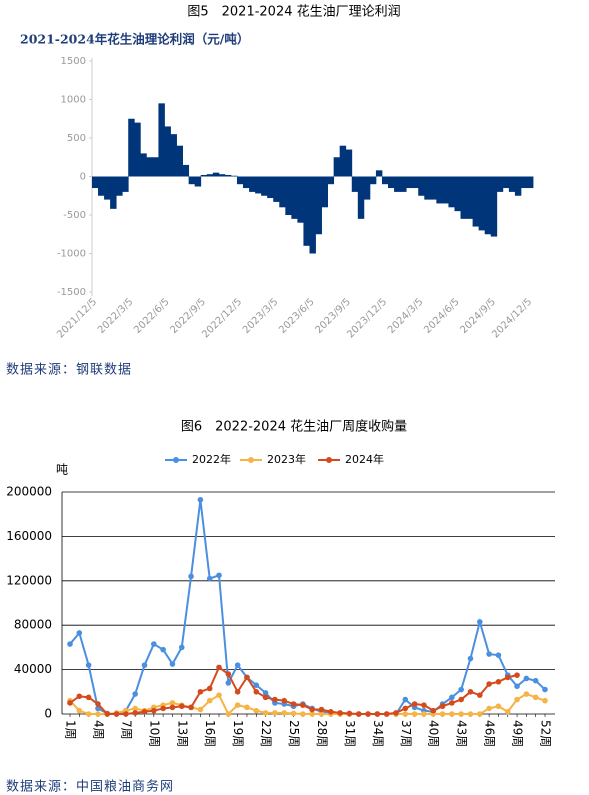 The image size is (589, 795). What do you see at coordinates (29, 536) in the screenshot?
I see `y-tick-label: 160000` at bounding box center [29, 536].